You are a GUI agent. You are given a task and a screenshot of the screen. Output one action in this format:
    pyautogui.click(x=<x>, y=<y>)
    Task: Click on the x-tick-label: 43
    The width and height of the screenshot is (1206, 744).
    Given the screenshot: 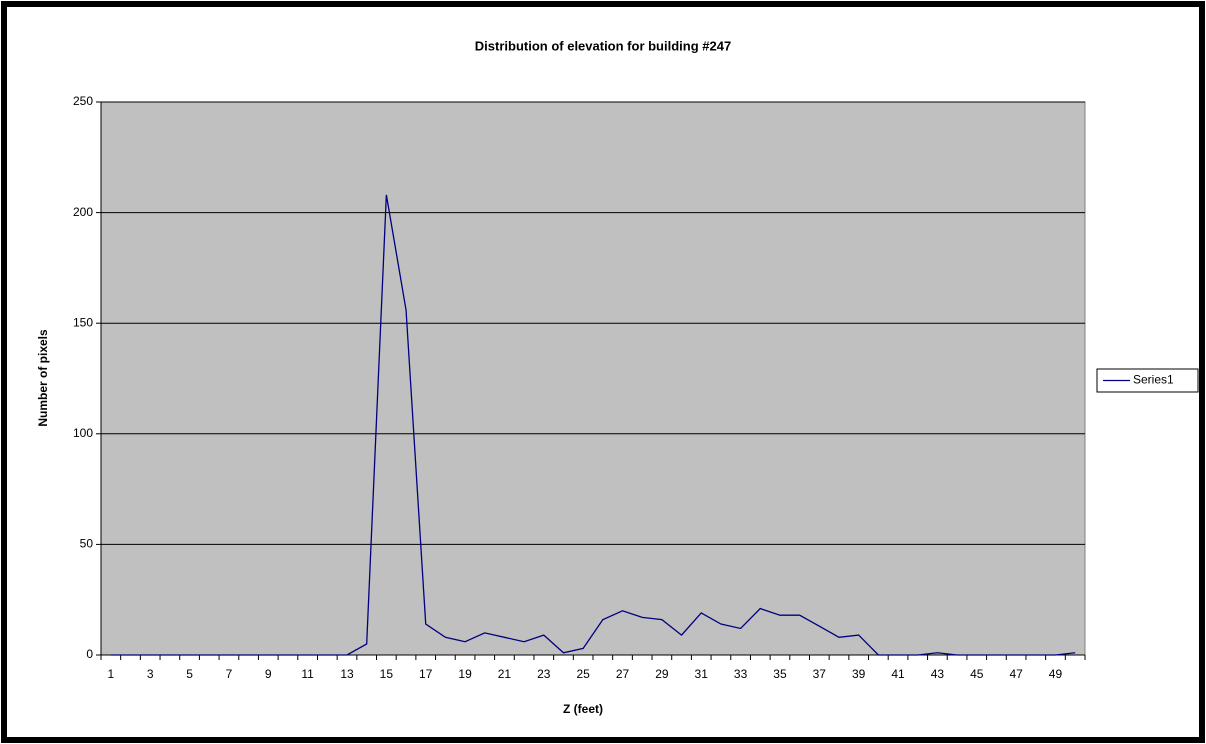 What is the action you would take?
    pyautogui.click(x=938, y=674)
    